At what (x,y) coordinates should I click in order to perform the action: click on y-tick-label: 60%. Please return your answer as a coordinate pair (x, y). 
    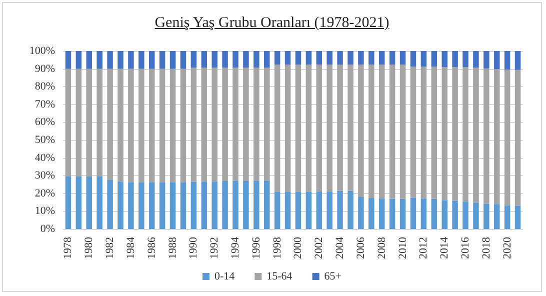
    Looking at the image, I should click on (44, 122).